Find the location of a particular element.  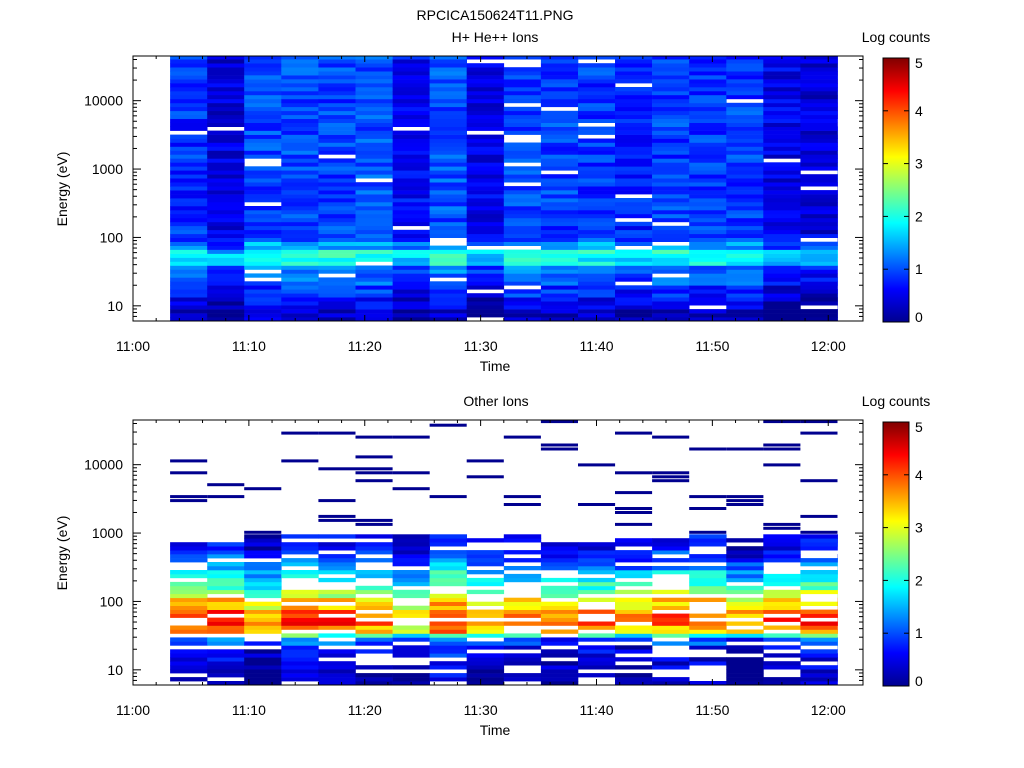

colorbar-tick-label: 0 is located at coordinates (919, 317).